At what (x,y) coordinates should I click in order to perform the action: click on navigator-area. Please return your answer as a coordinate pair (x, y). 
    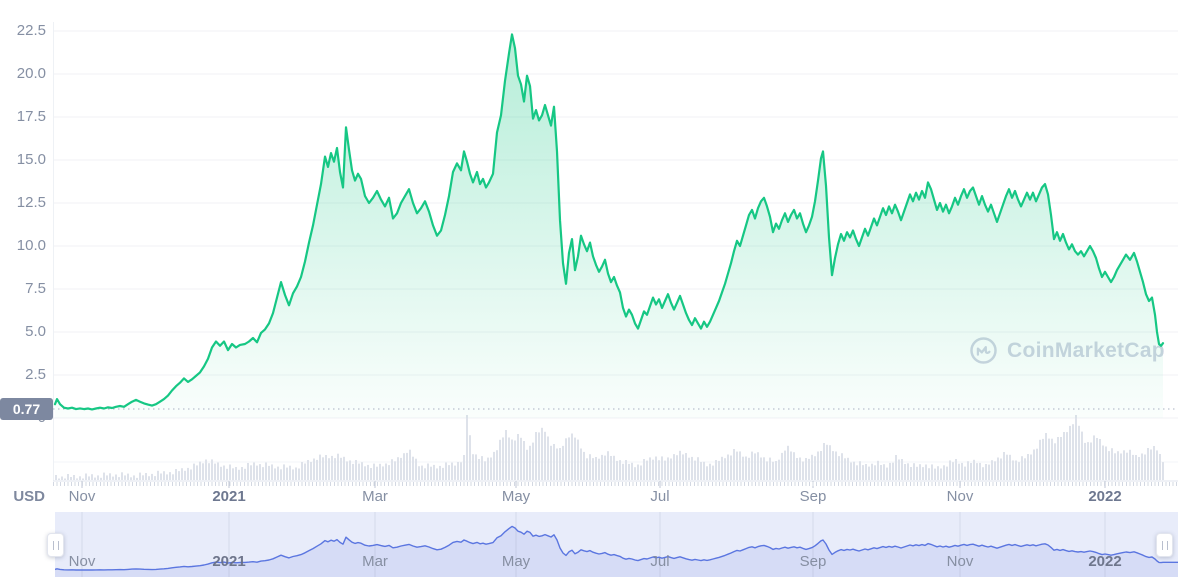
    Looking at the image, I should click on (616, 551).